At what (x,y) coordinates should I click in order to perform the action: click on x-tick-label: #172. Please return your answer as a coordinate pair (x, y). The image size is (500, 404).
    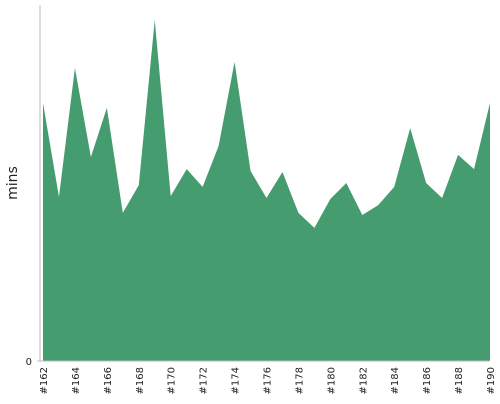
    Looking at the image, I should click on (204, 380).